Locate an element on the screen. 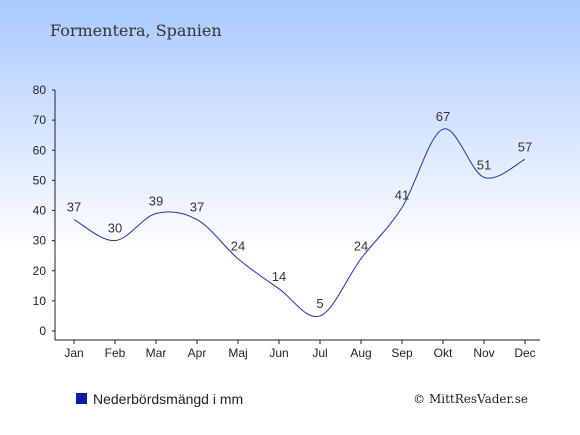 The width and height of the screenshot is (580, 435). x-tick-label: Okt is located at coordinates (443, 353).